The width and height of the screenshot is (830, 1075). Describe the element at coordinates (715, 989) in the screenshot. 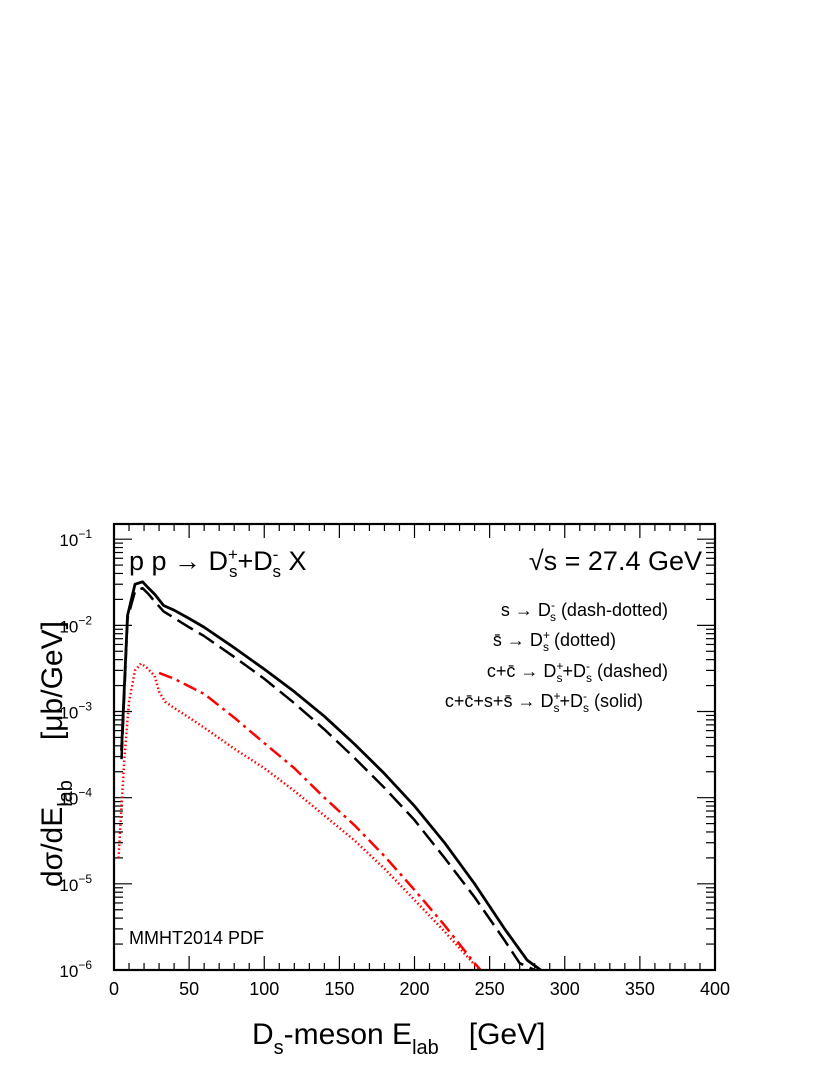

I see `x-tick-label: 400` at that location.